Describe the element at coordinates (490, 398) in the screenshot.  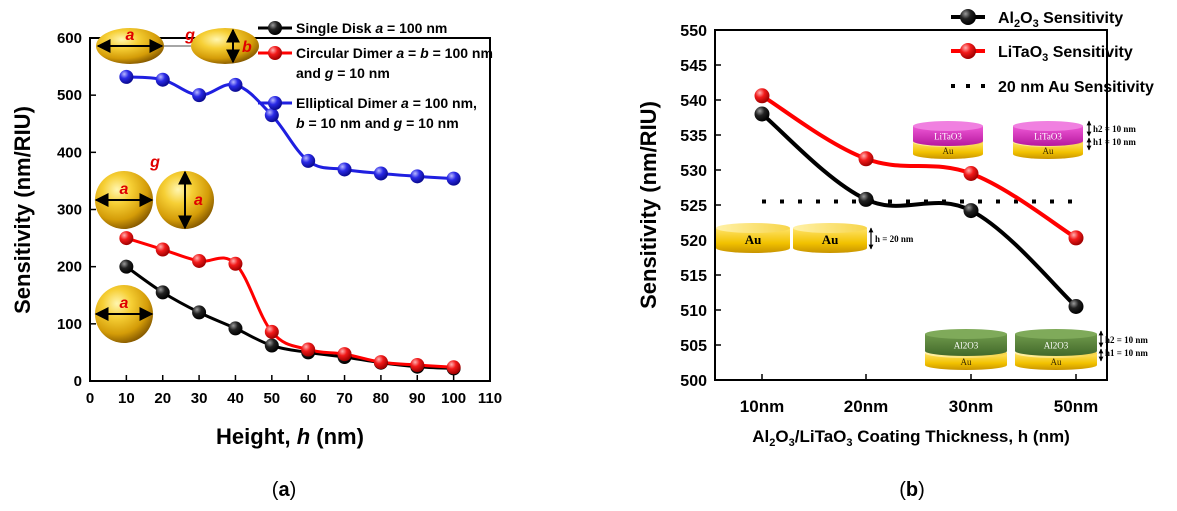
I see `x-tick-label: 110` at that location.